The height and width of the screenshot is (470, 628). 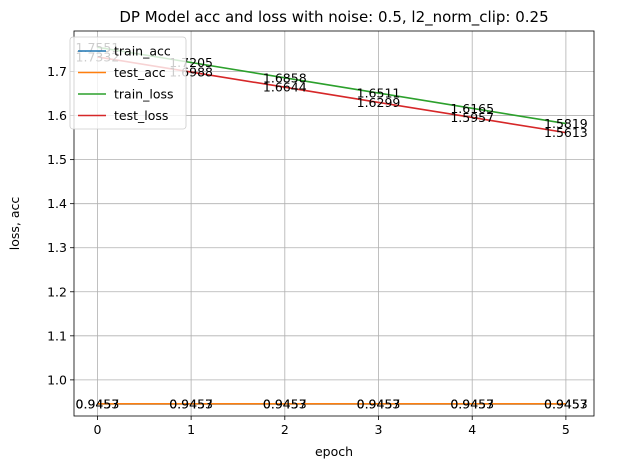 What do you see at coordinates (57, 115) in the screenshot?
I see `y-tick-label: 1.6` at bounding box center [57, 115].